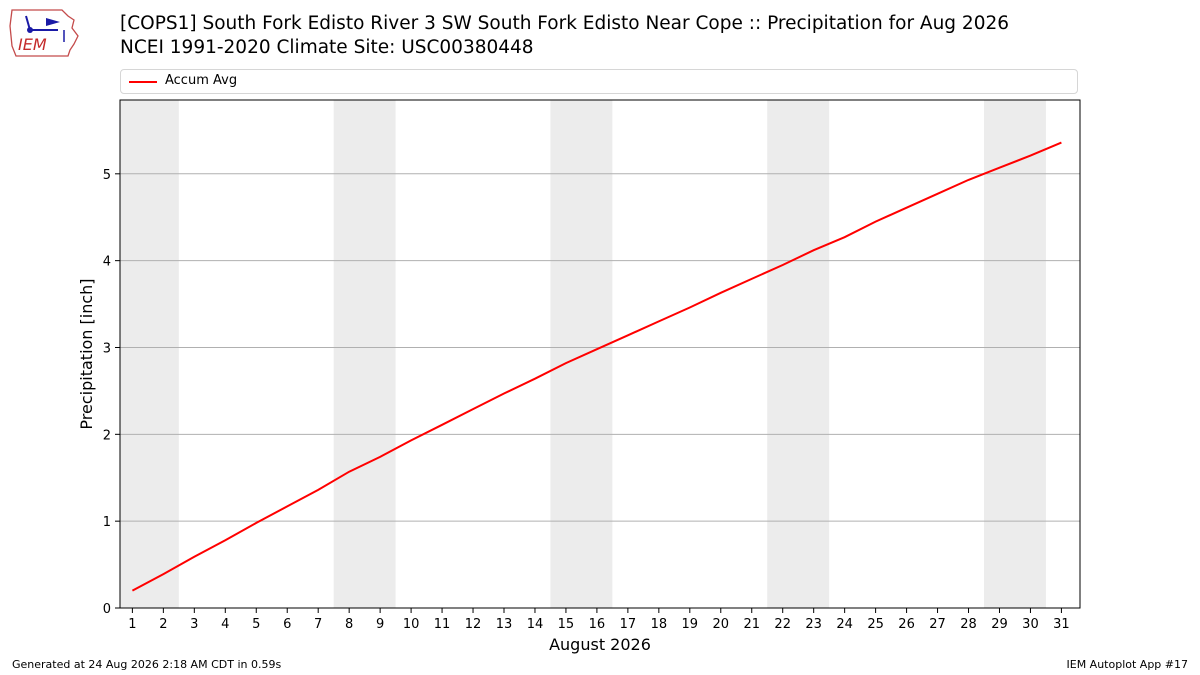  What do you see at coordinates (201, 80) in the screenshot?
I see `legend-label-accum-avg: Accum Avg` at bounding box center [201, 80].